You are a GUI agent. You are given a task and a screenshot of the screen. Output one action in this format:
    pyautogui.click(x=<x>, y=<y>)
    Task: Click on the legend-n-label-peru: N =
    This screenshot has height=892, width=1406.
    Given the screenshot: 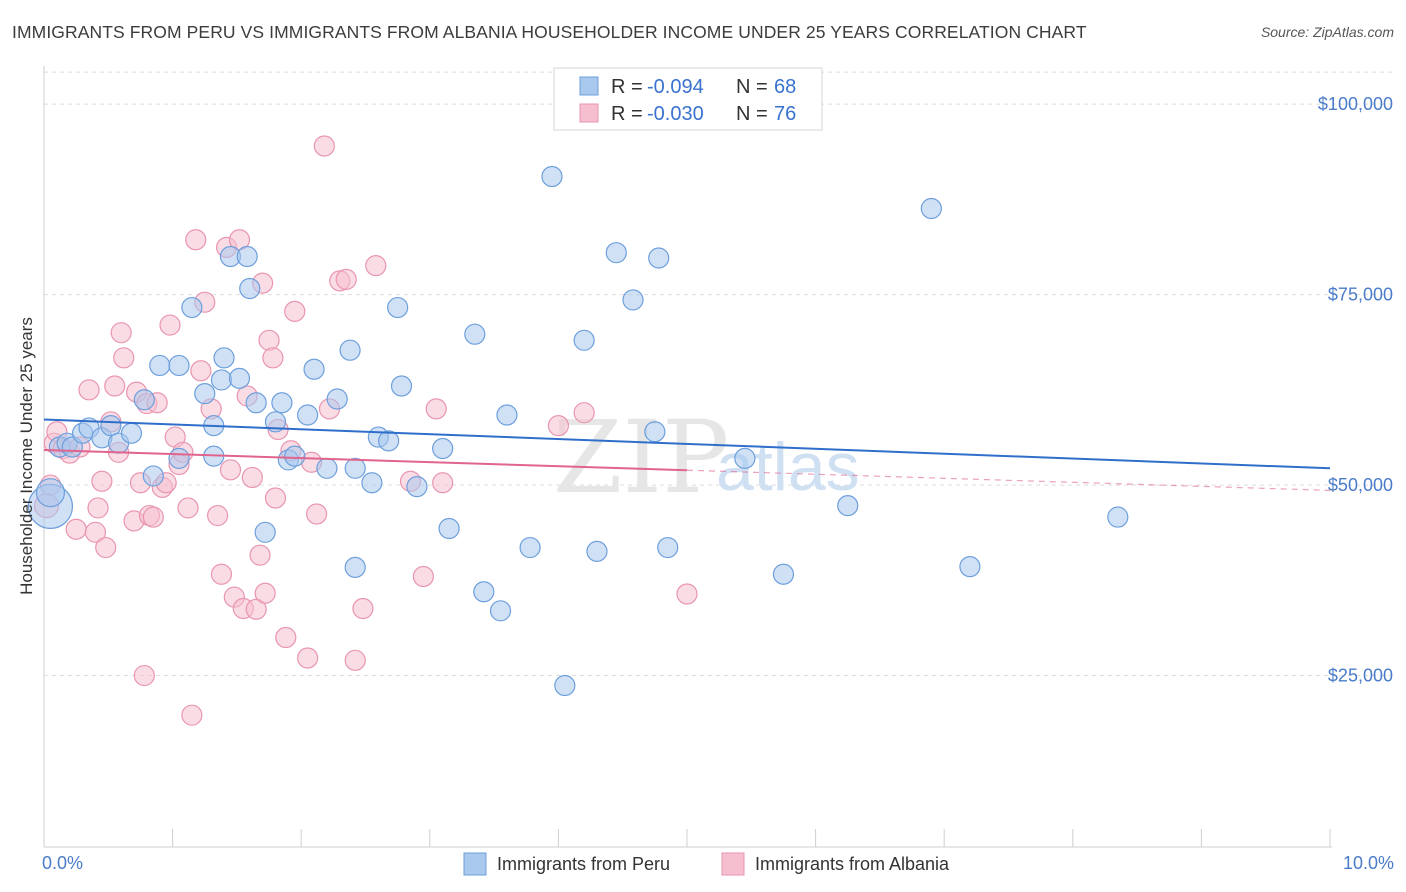 What is the action you would take?
    pyautogui.click(x=752, y=87)
    